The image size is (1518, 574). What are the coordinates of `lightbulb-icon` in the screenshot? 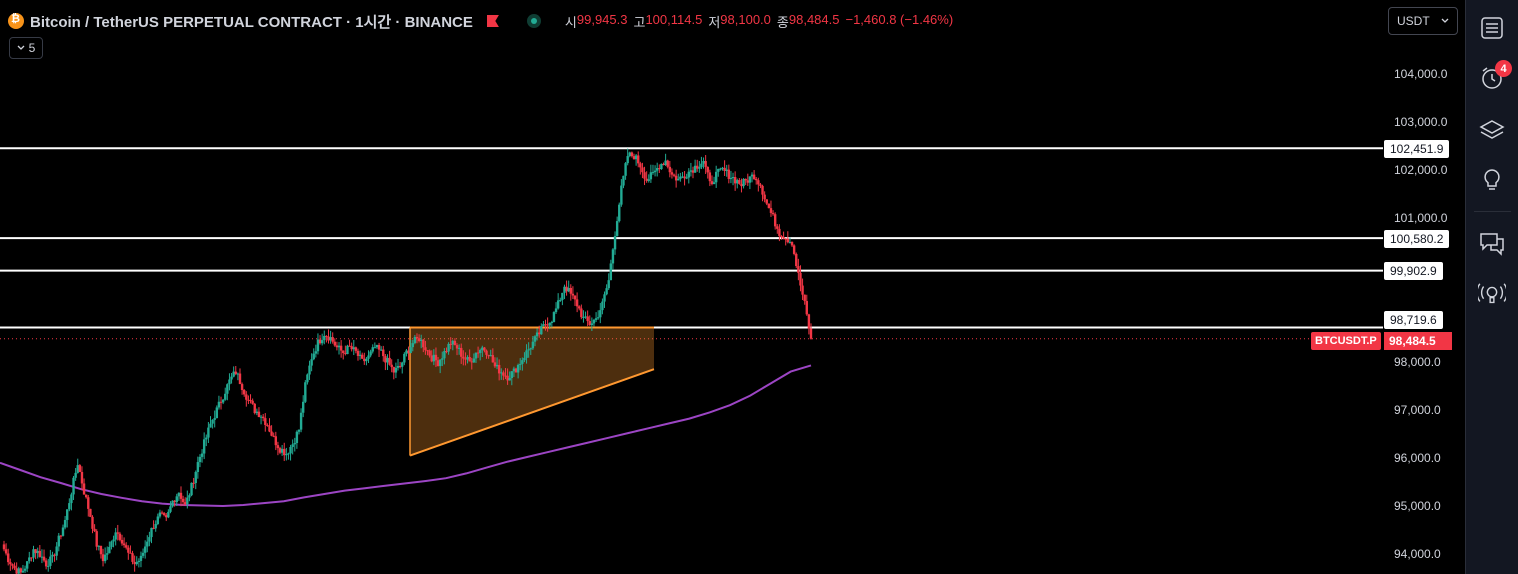 It's located at (1492, 180).